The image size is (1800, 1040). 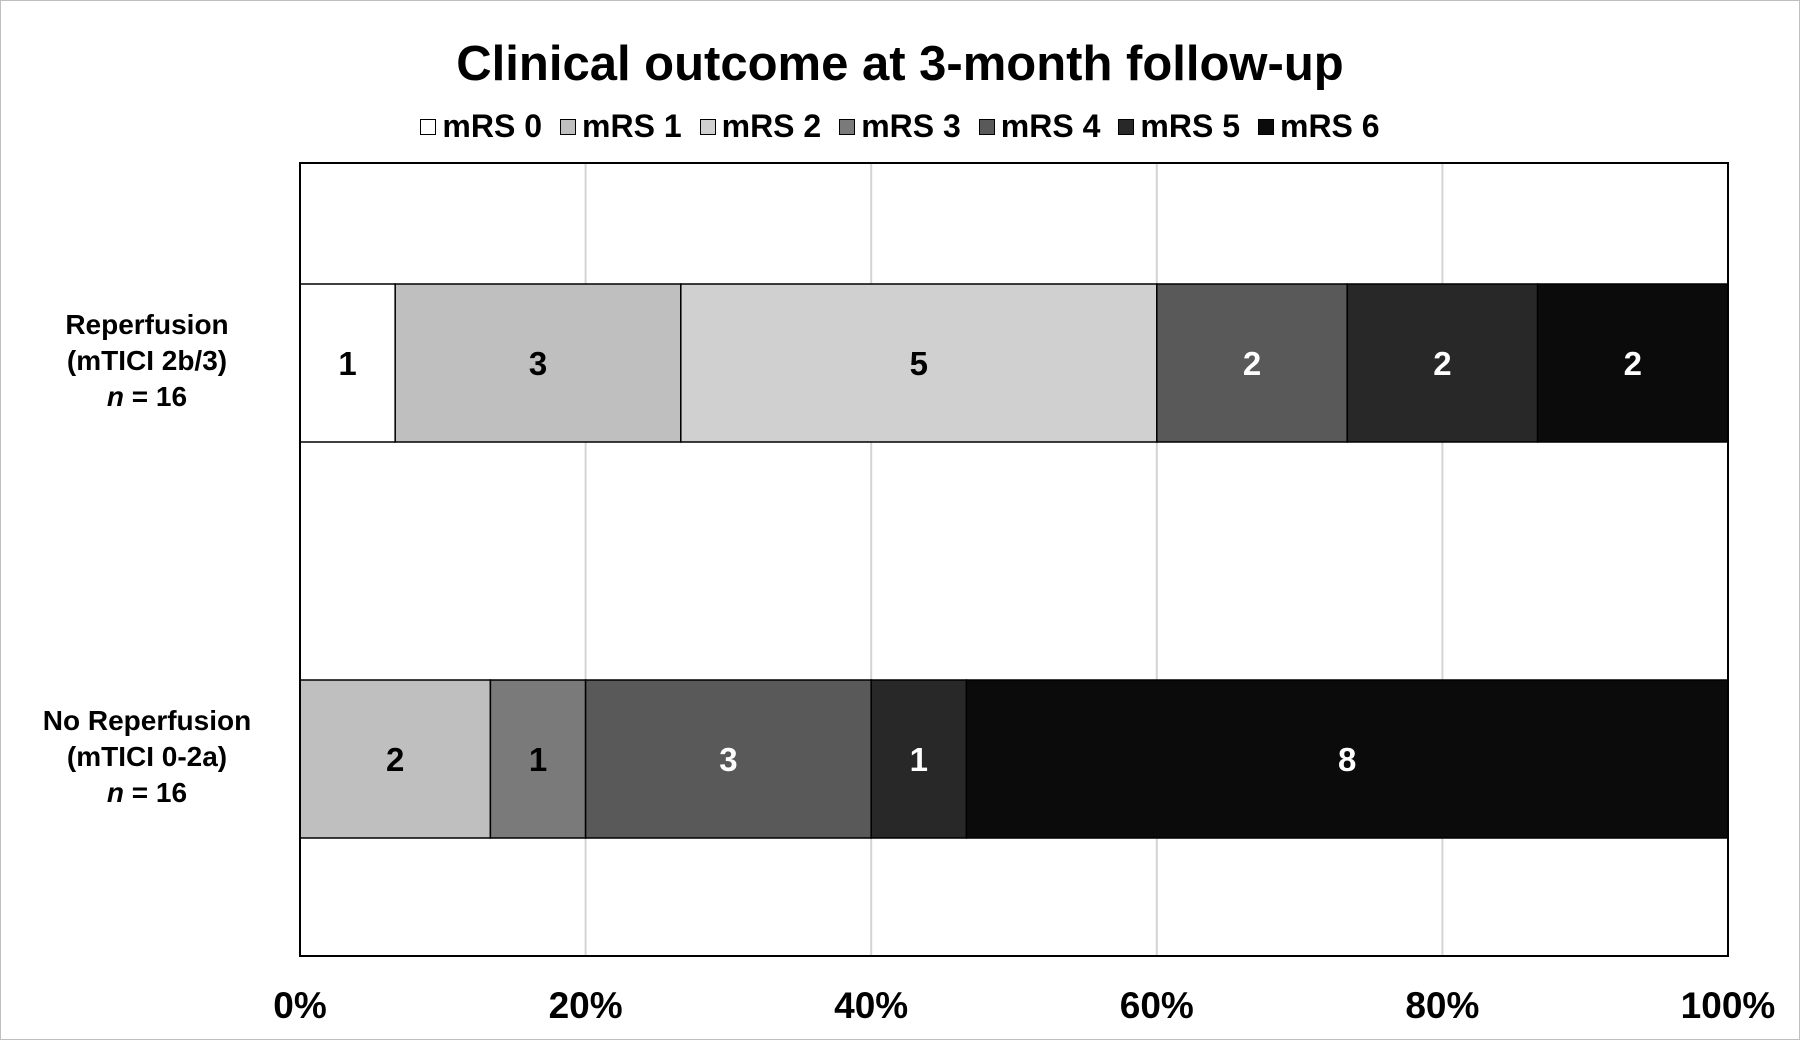 I want to click on legend-item: mRS 6, so click(x=1318, y=126).